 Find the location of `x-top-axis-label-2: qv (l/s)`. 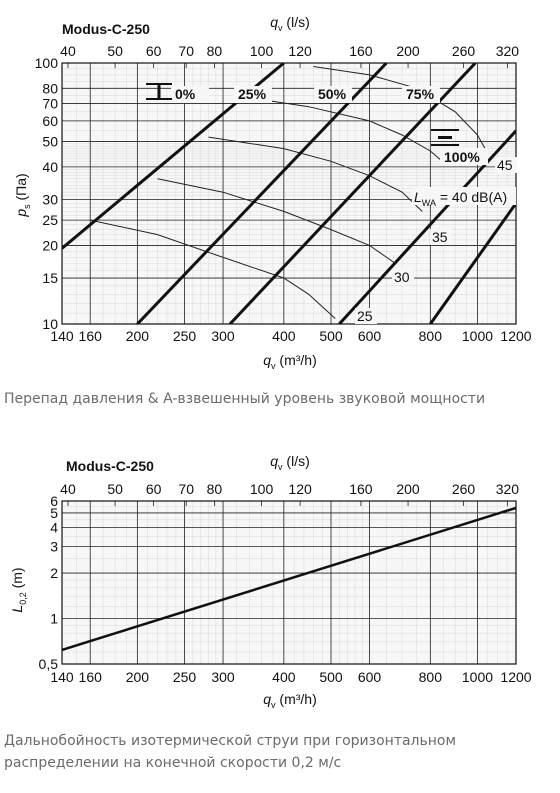

x-top-axis-label-2: qv (l/s) is located at coordinates (290, 462).